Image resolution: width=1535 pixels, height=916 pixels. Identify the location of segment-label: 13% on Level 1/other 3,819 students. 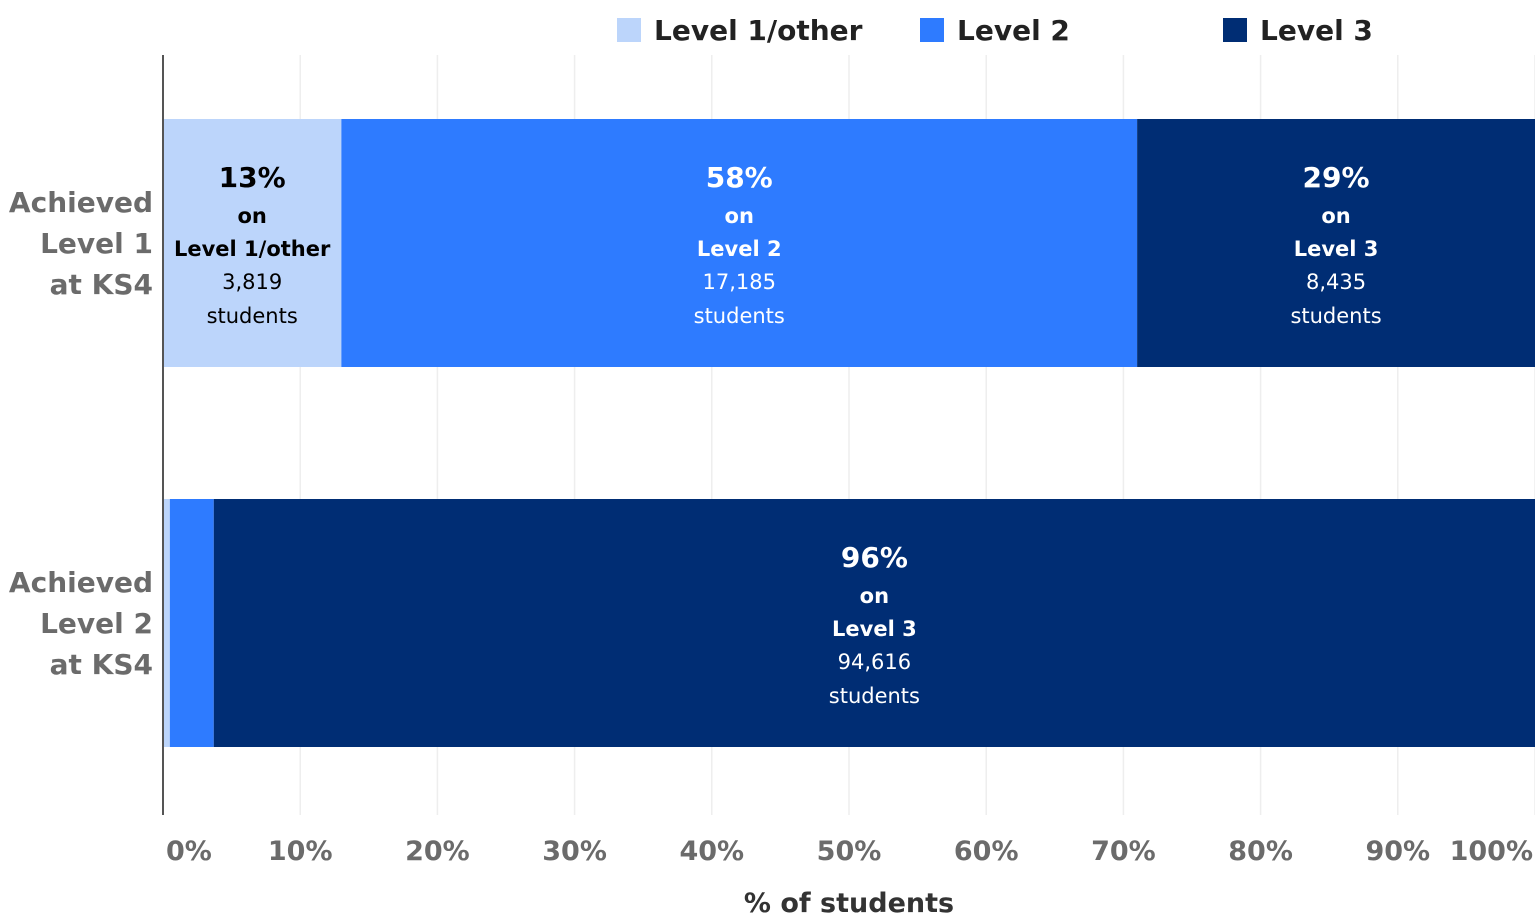
(252, 244).